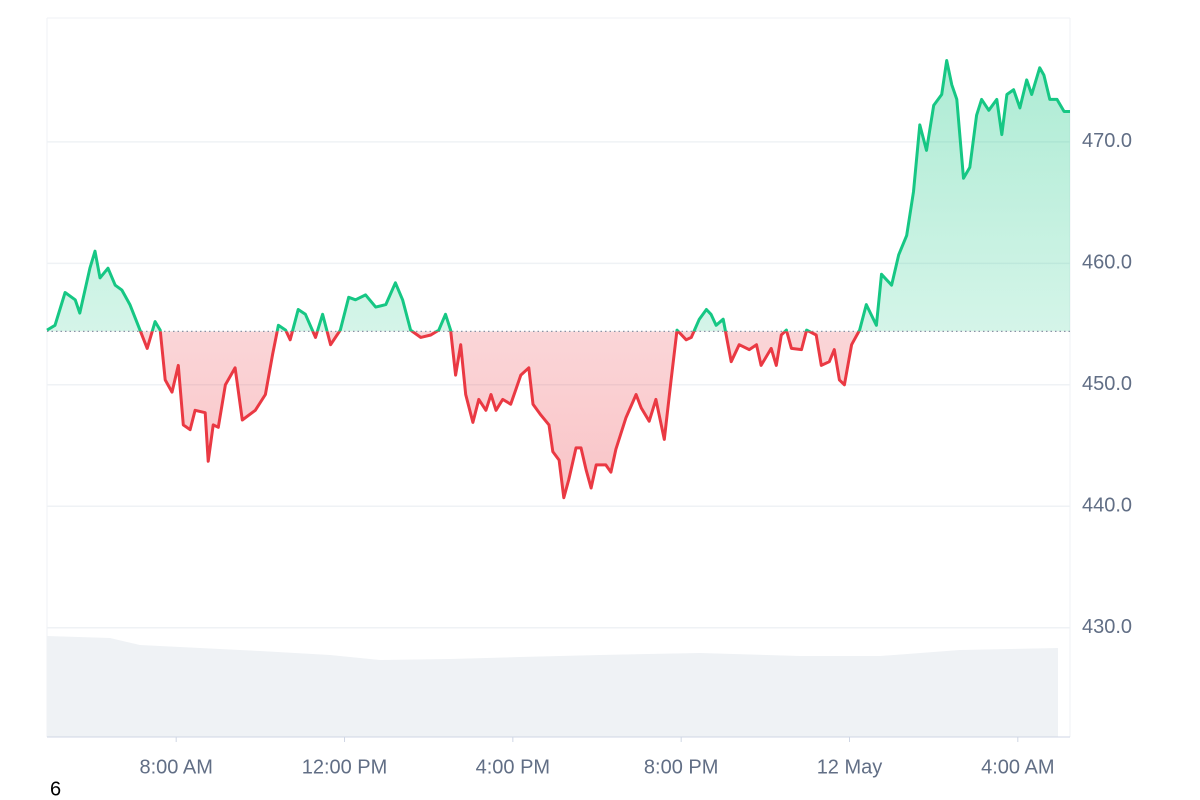 The width and height of the screenshot is (1200, 800). Describe the element at coordinates (1017, 767) in the screenshot. I see `x-tick-label: 4:00 AM` at that location.